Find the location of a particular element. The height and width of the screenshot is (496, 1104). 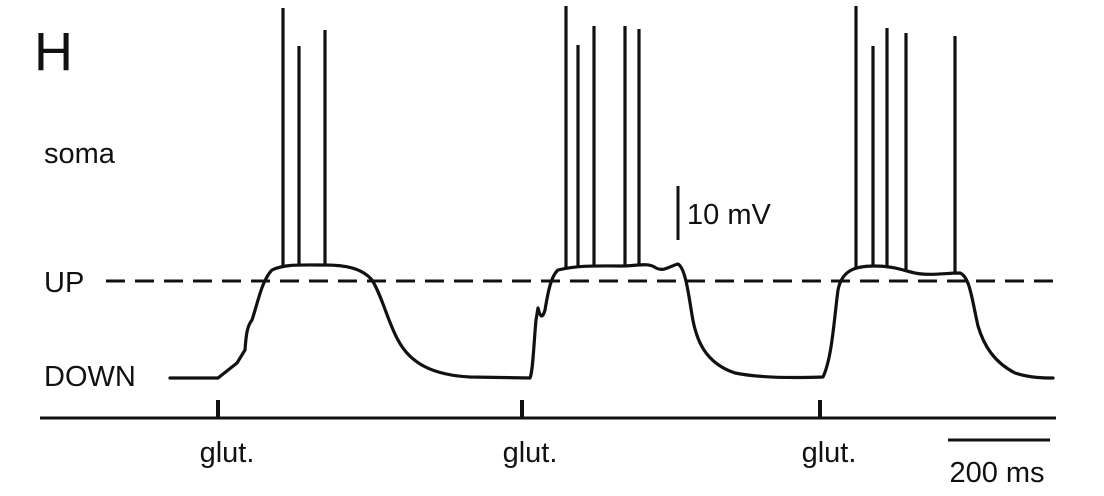

up-level-label: UP is located at coordinates (64, 283).